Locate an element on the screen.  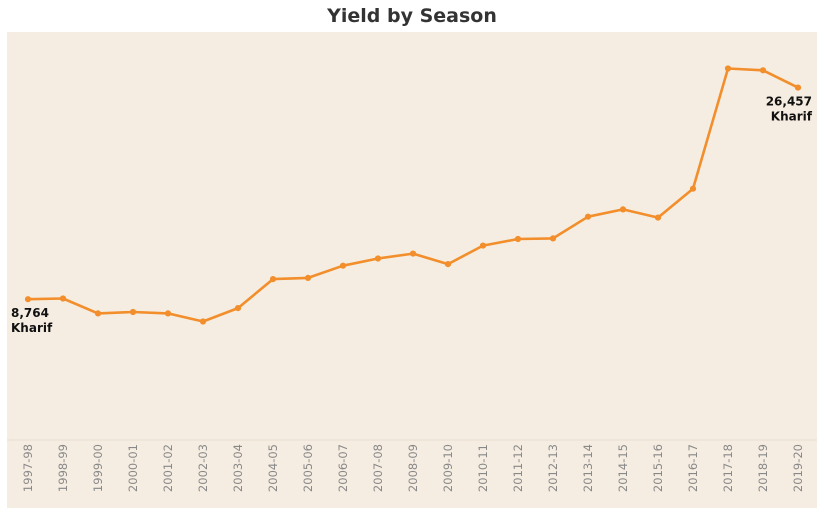
x-tick-label: 2017-18 is located at coordinates (728, 468).